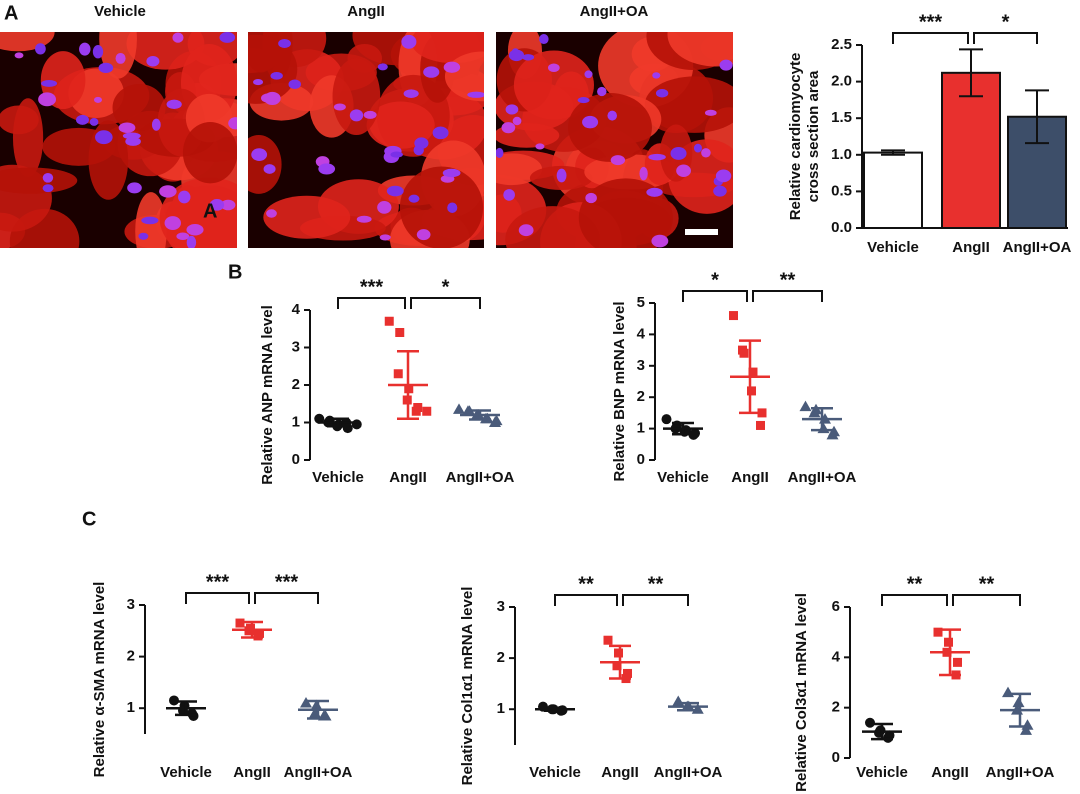 The height and width of the screenshot is (794, 1080). What do you see at coordinates (836, 707) in the screenshot?
I see `y-tick-label: 2` at bounding box center [836, 707].